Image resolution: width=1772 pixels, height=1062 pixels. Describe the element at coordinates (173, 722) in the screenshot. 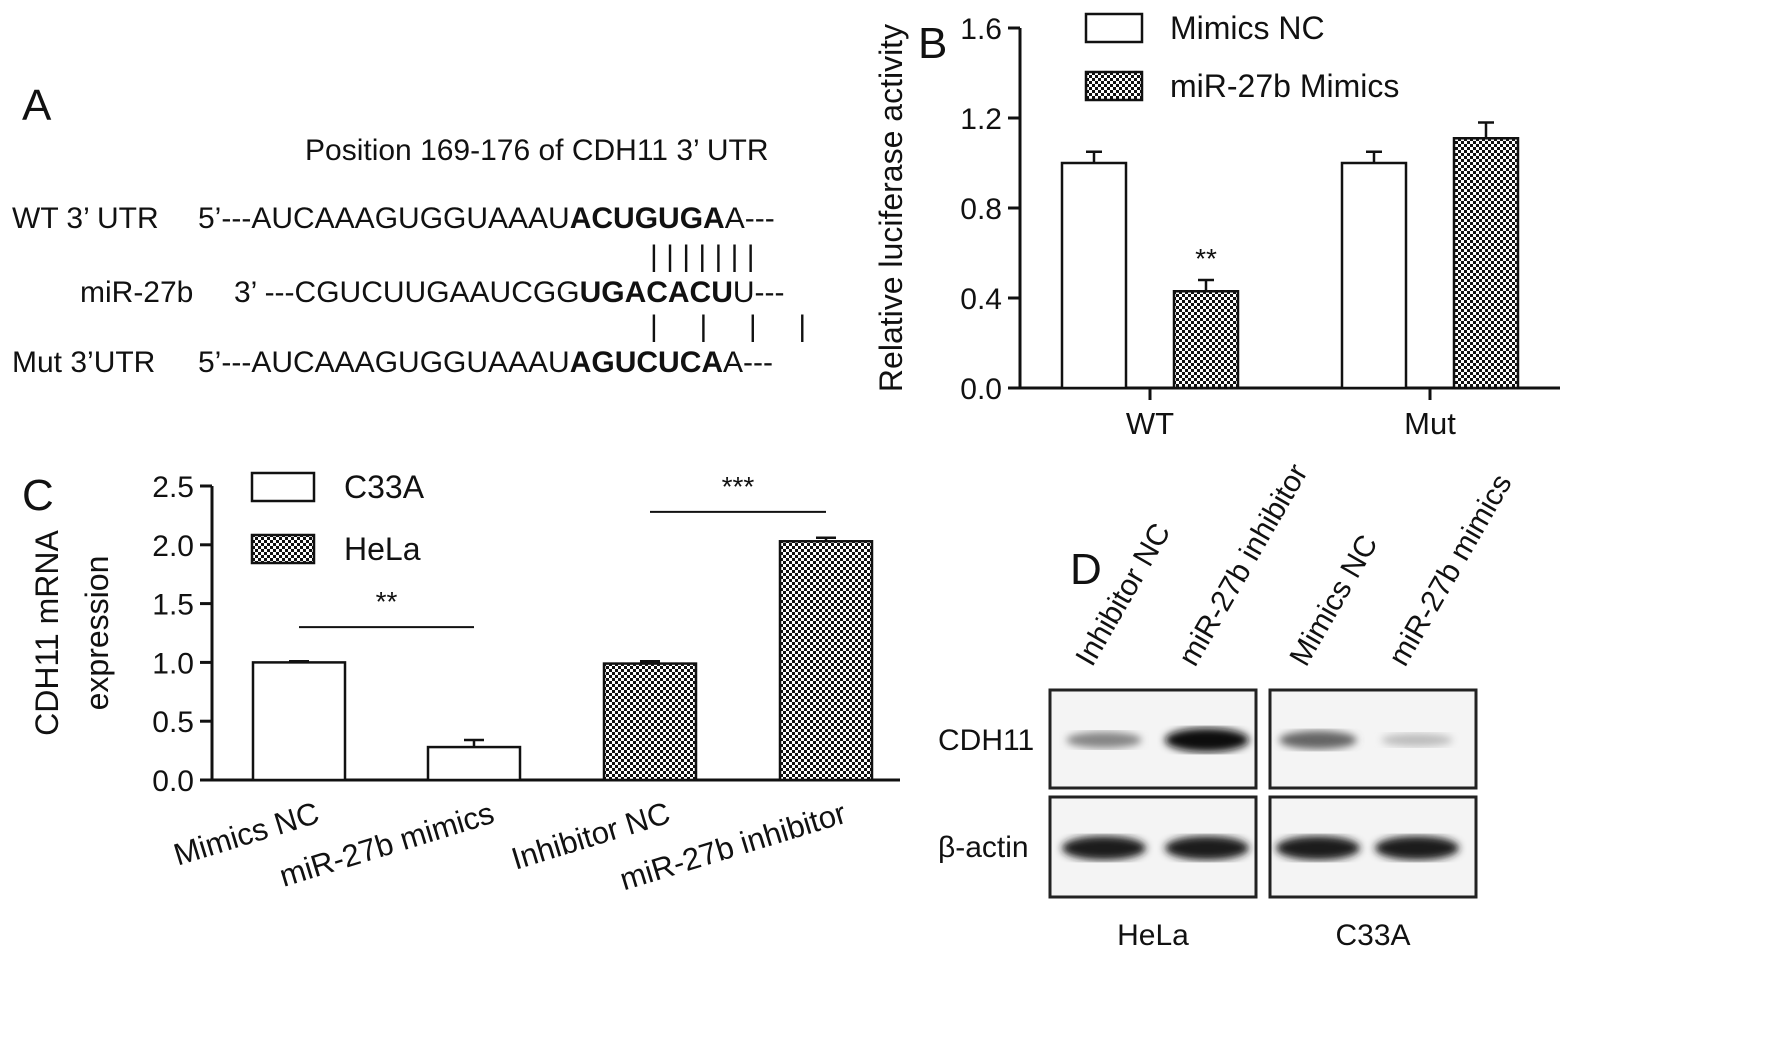

I see `y-tick-label: 0.5` at that location.